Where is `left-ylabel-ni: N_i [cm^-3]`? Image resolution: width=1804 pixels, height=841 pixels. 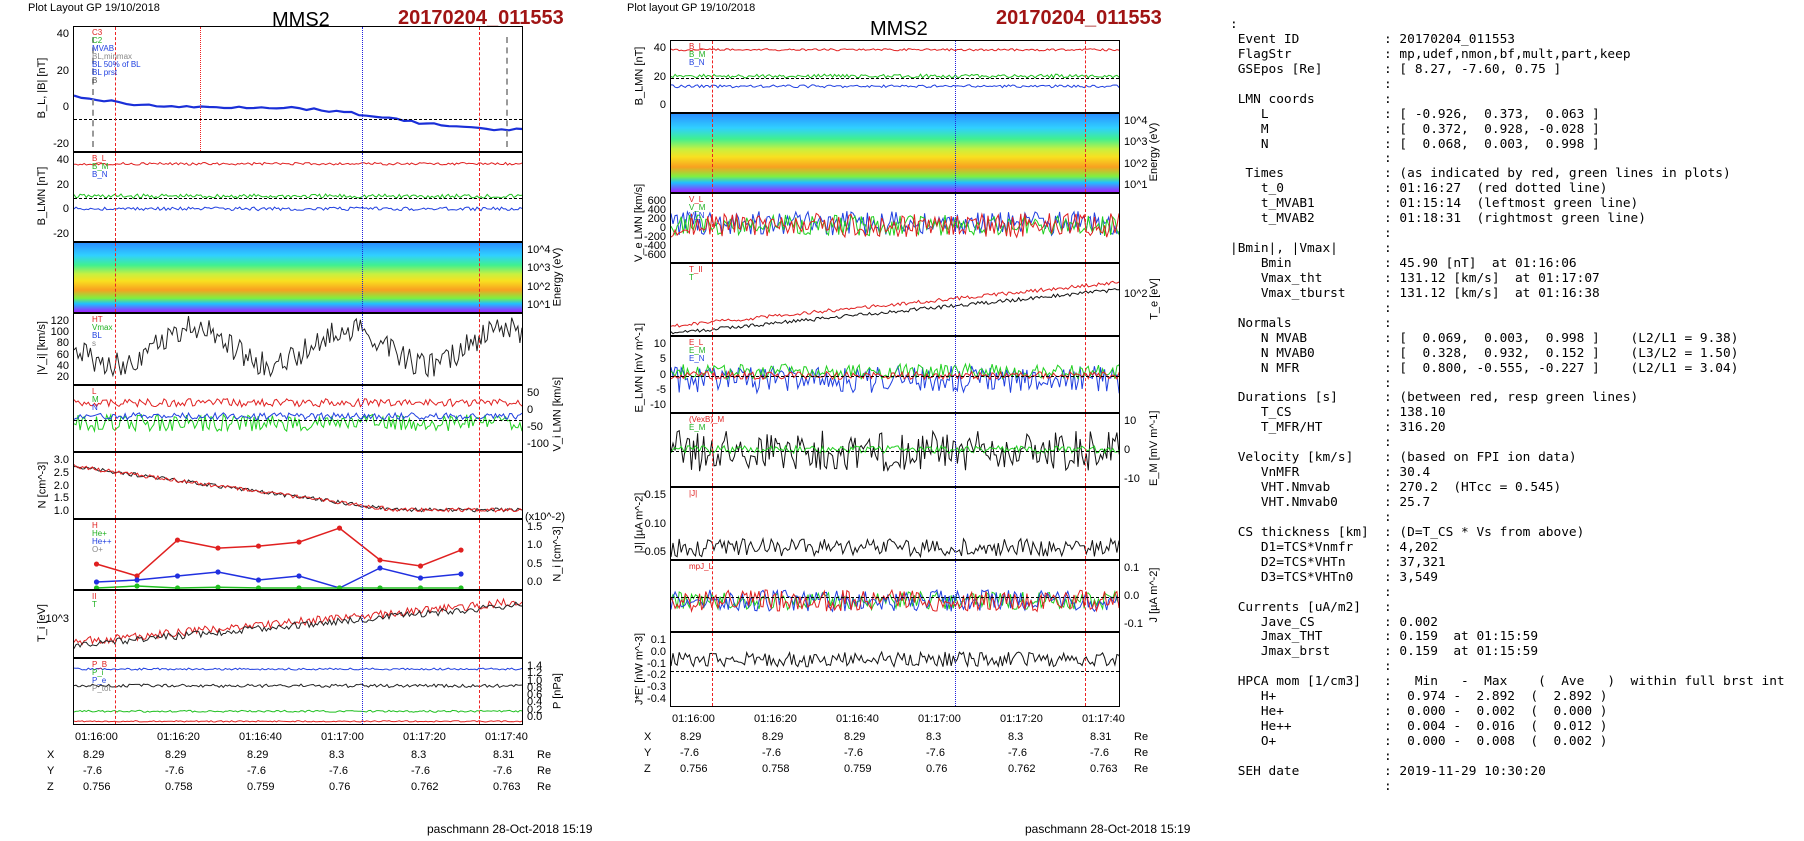
left-ylabel-ni: N_i [cm^-3] is located at coordinates (557, 553).